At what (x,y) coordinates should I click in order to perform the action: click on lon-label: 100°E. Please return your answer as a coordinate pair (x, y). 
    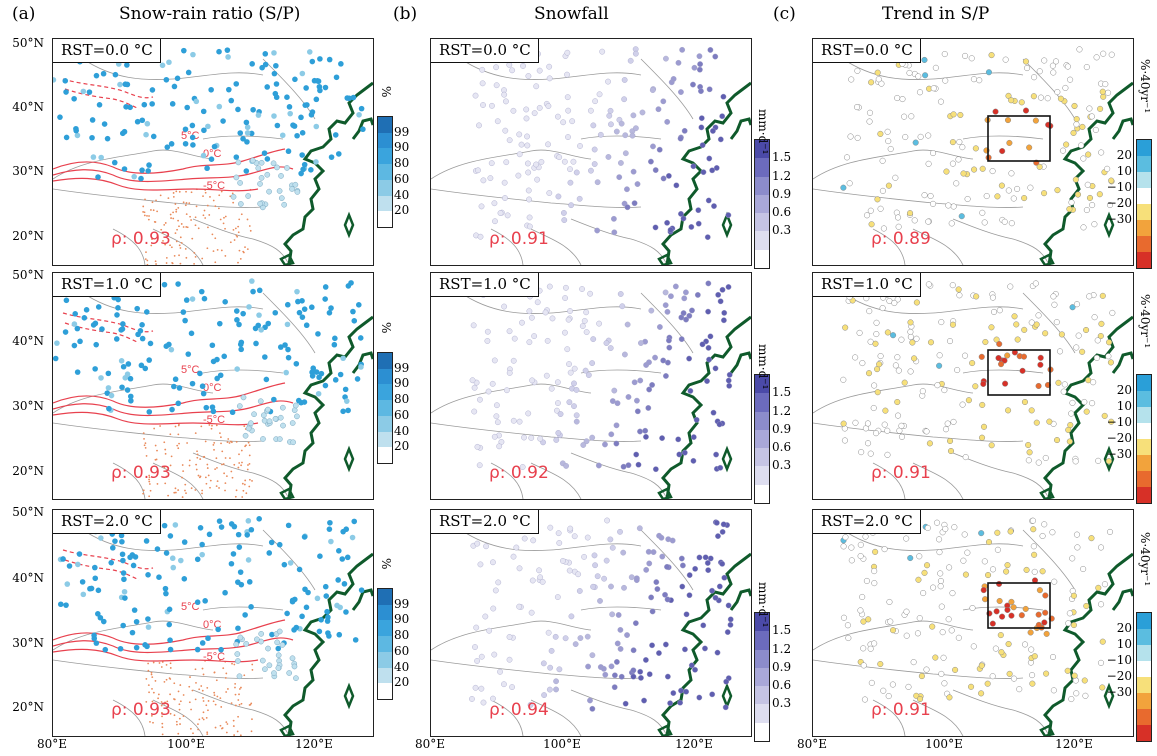
    Looking at the image, I should click on (186, 744).